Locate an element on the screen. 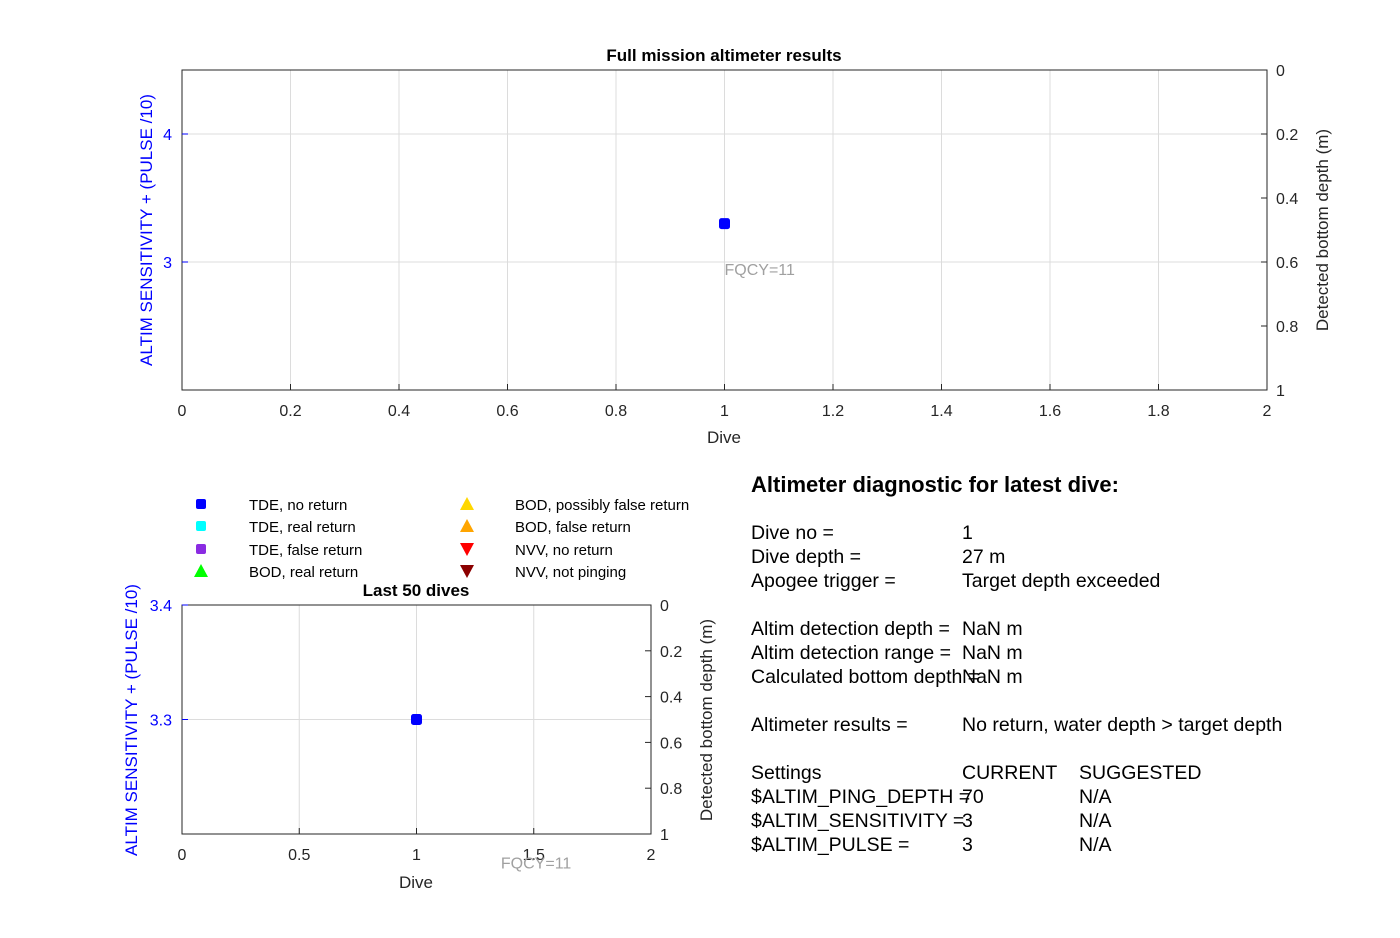 This screenshot has height=938, width=1400. apogee-trigger-value: Target depth exceeded is located at coordinates (1061, 581).